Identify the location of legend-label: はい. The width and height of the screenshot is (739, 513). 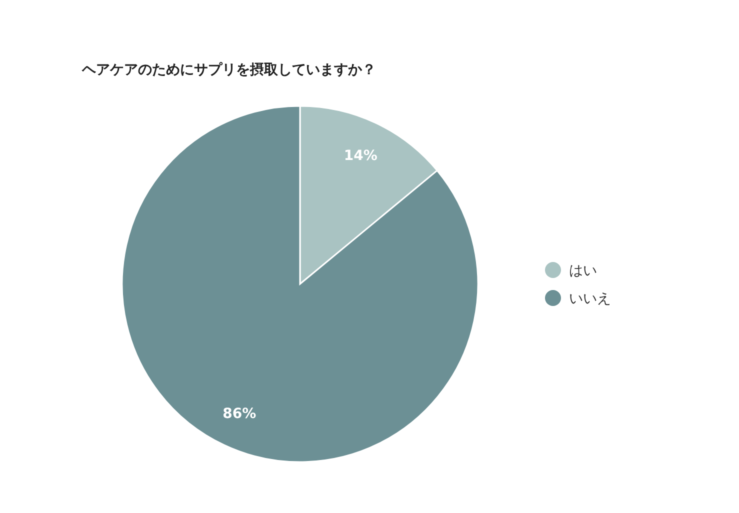
(583, 271).